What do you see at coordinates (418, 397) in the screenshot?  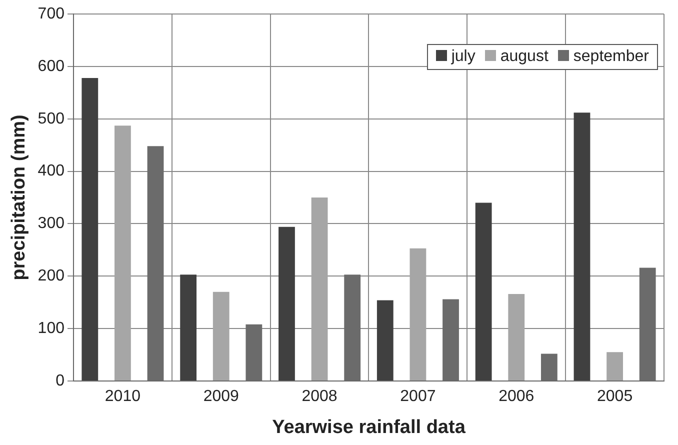 I see `x-tick-label: 2007` at bounding box center [418, 397].